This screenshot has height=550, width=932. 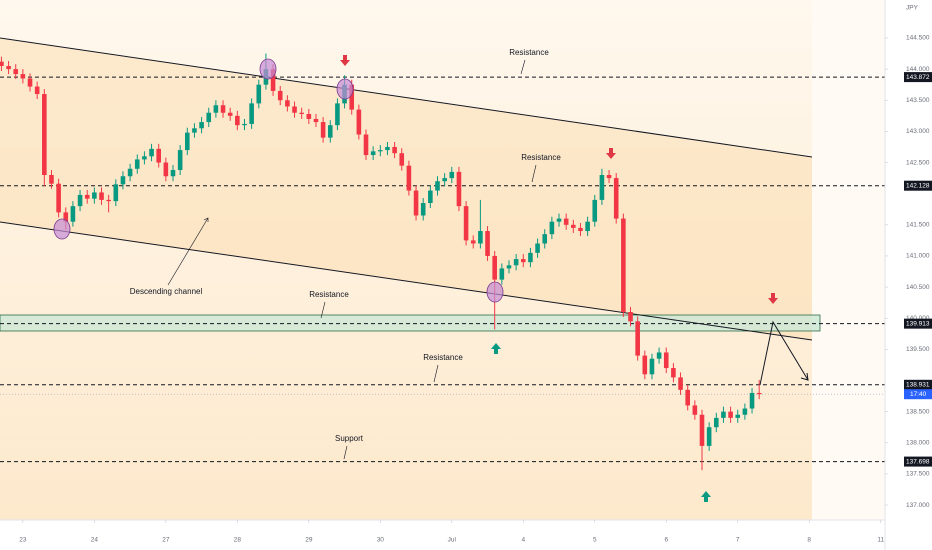 I want to click on level-label: 138.931, so click(x=918, y=385).